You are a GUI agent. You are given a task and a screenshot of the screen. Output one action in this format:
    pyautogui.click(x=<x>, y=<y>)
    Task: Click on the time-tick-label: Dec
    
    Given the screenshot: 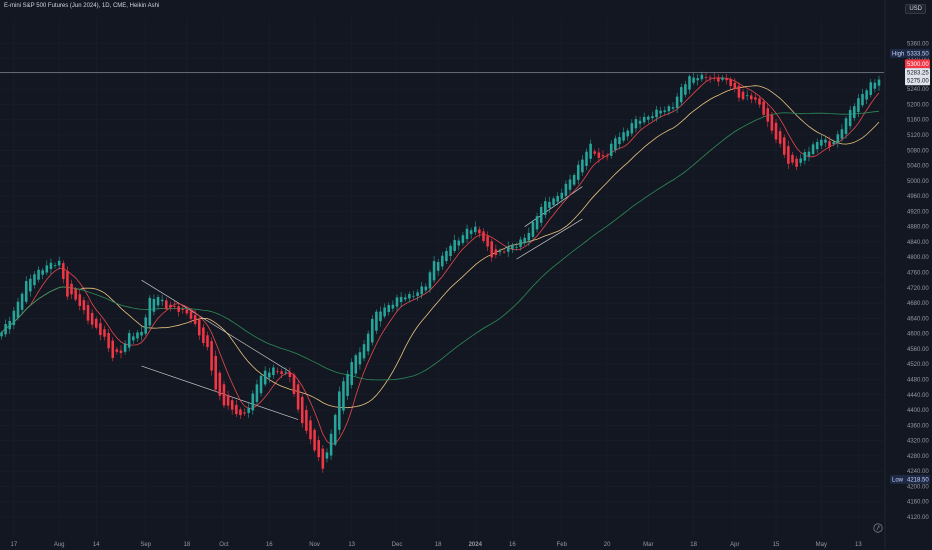 What is the action you would take?
    pyautogui.click(x=397, y=545)
    